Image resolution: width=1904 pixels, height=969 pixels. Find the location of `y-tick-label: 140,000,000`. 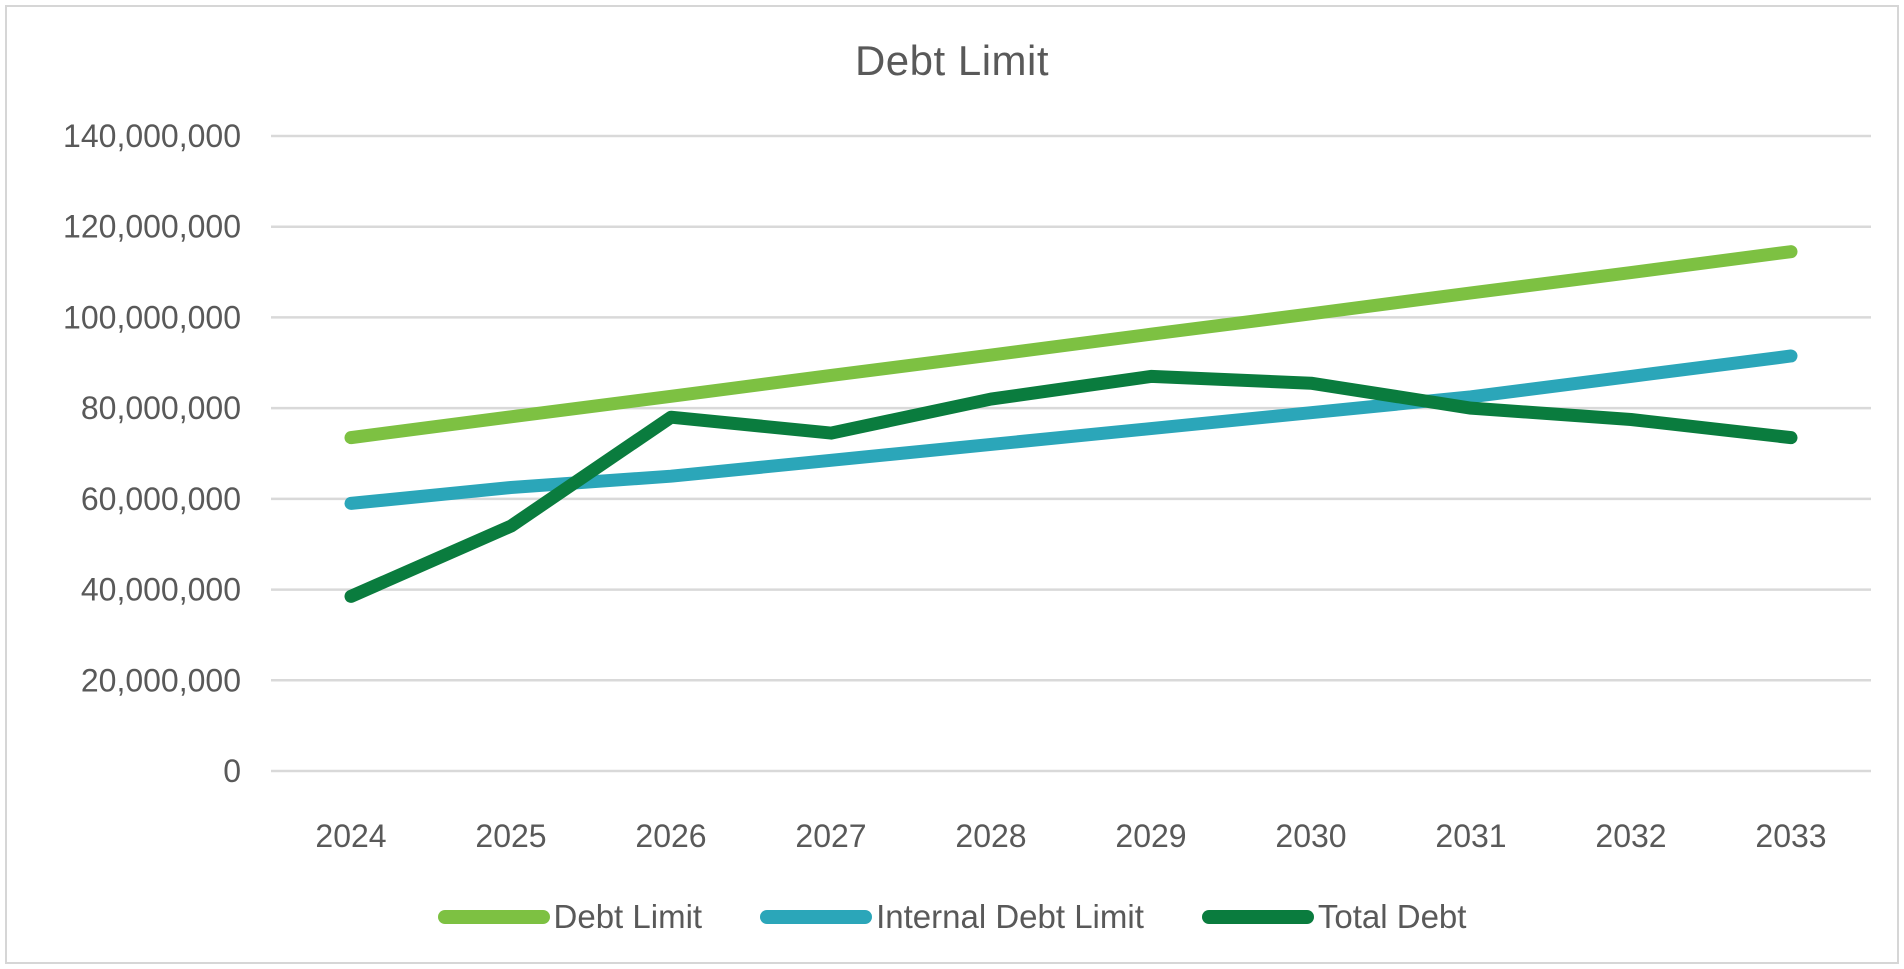

y-tick-label: 140,000,000 is located at coordinates (152, 136).